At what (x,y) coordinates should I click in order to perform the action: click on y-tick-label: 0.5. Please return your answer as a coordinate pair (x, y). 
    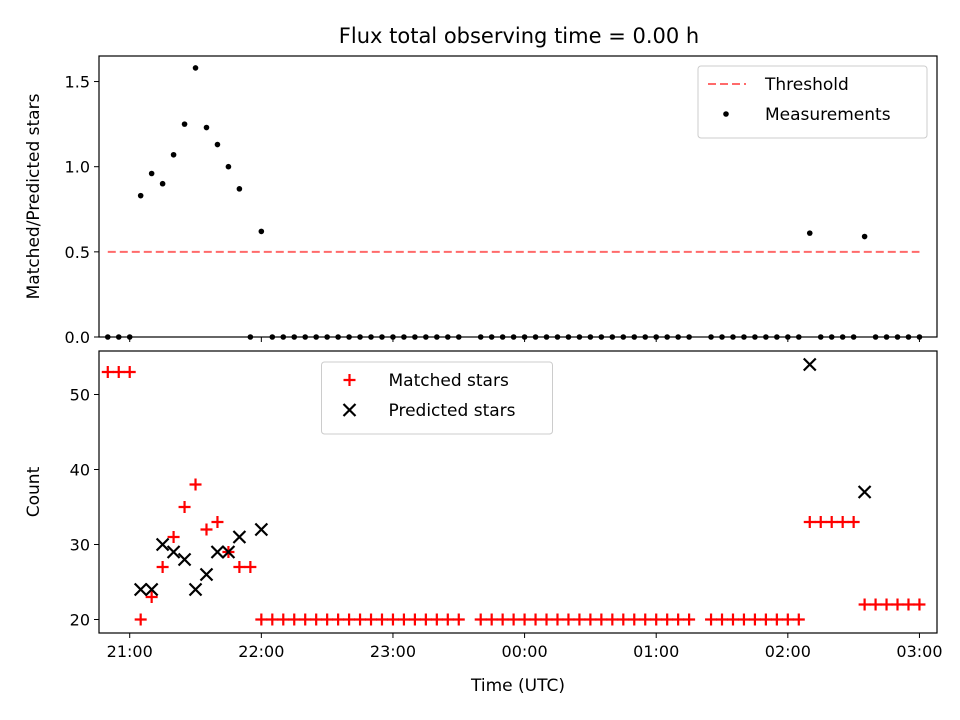
    Looking at the image, I should click on (77, 252).